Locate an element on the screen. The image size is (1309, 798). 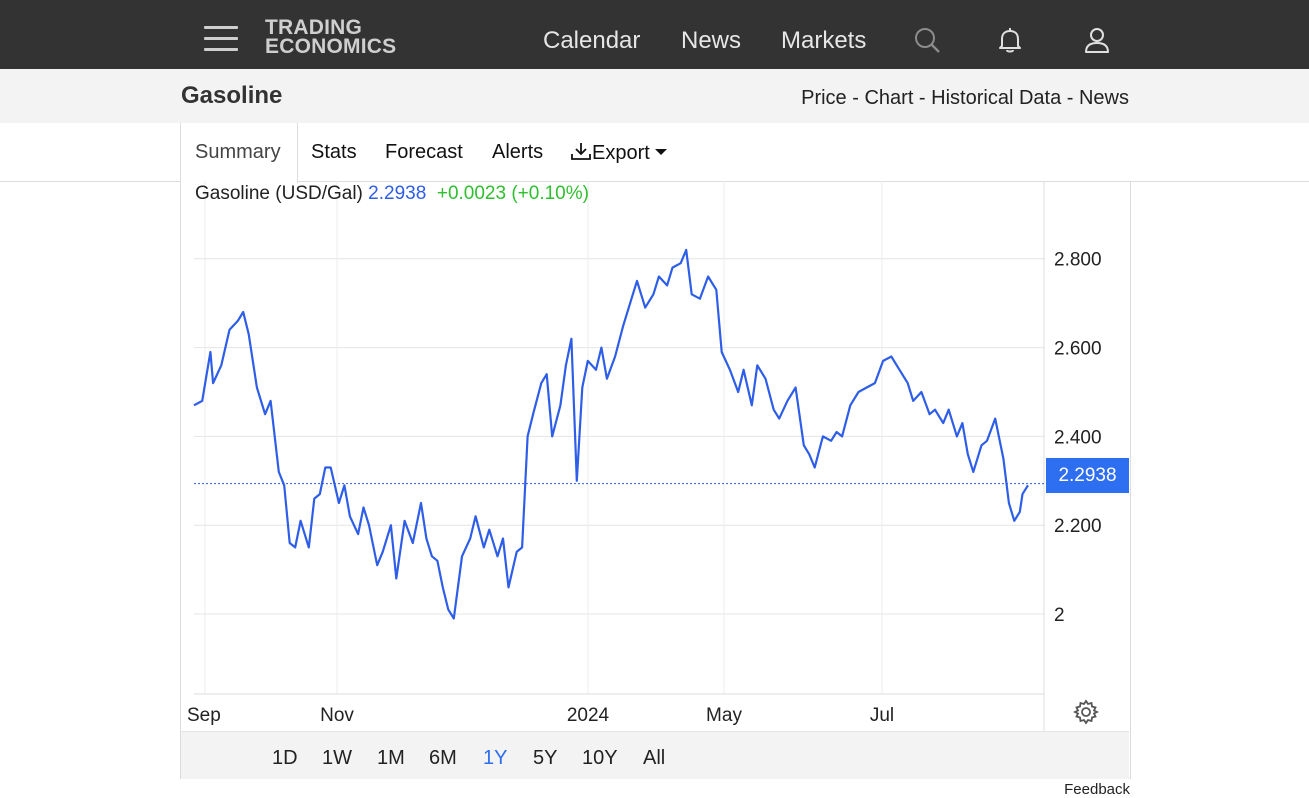
range-1m: 1M is located at coordinates (391, 758).